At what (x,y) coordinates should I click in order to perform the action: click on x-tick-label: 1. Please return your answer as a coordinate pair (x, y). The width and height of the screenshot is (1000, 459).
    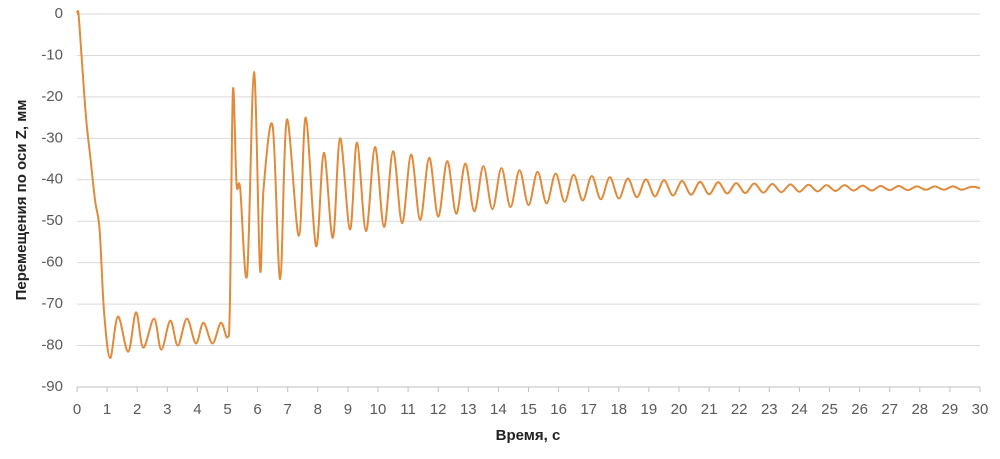
    Looking at the image, I should click on (107, 409).